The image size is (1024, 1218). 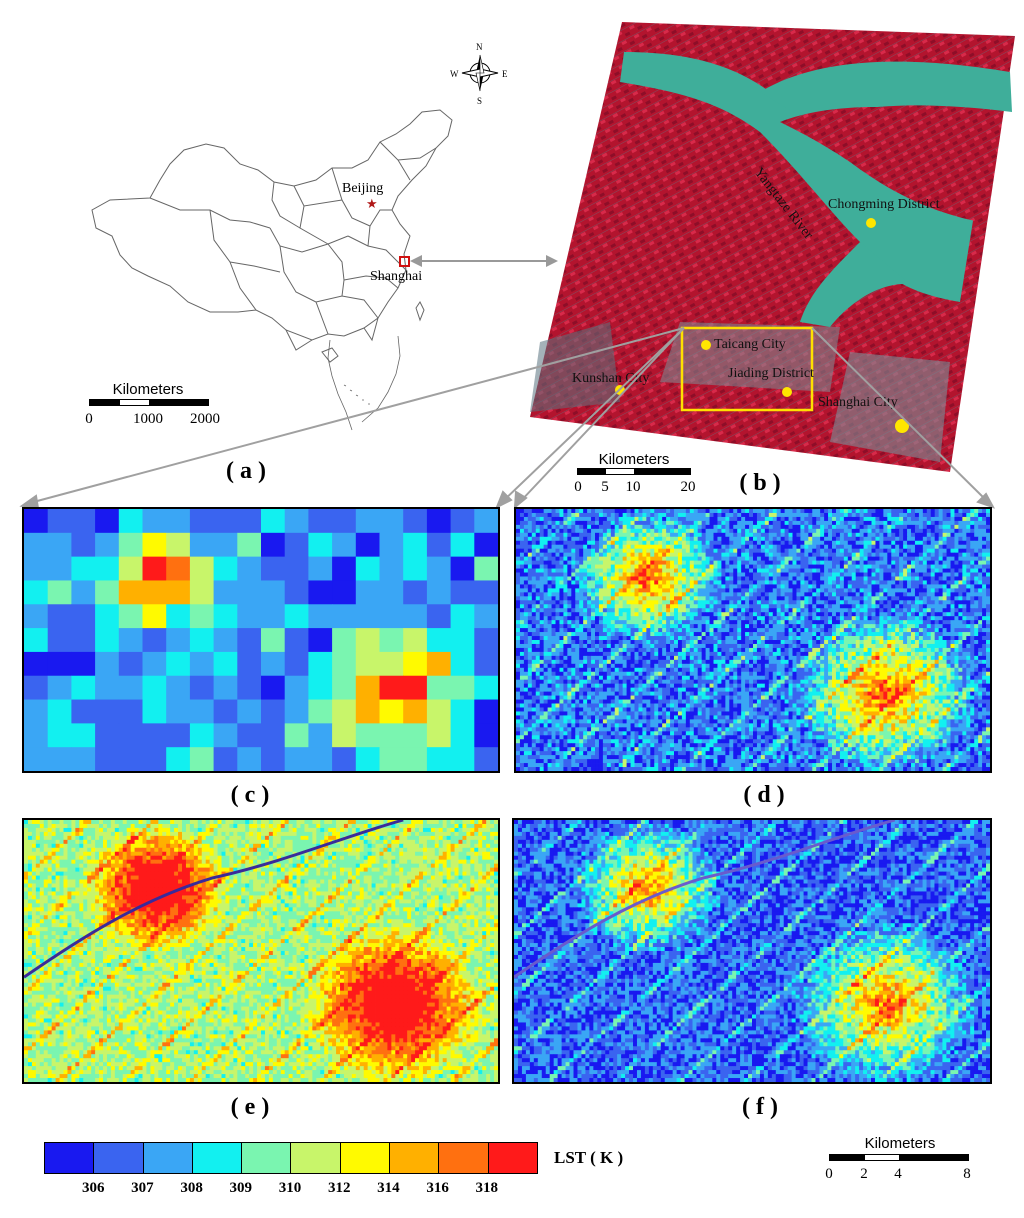 What do you see at coordinates (864, 1174) in the screenshot?
I see `scale-bottom-tick: 2` at bounding box center [864, 1174].